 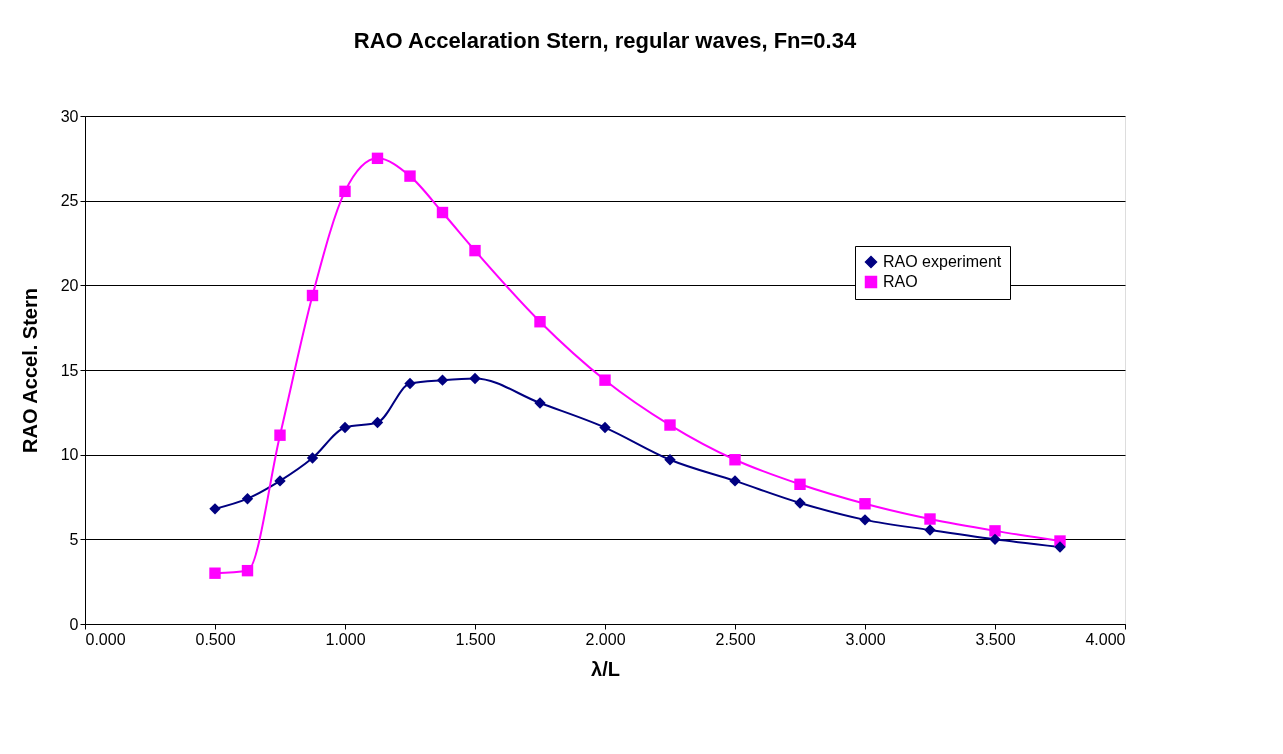 What do you see at coordinates (1105, 639) in the screenshot?
I see `x-tick-label: 4.000` at bounding box center [1105, 639].